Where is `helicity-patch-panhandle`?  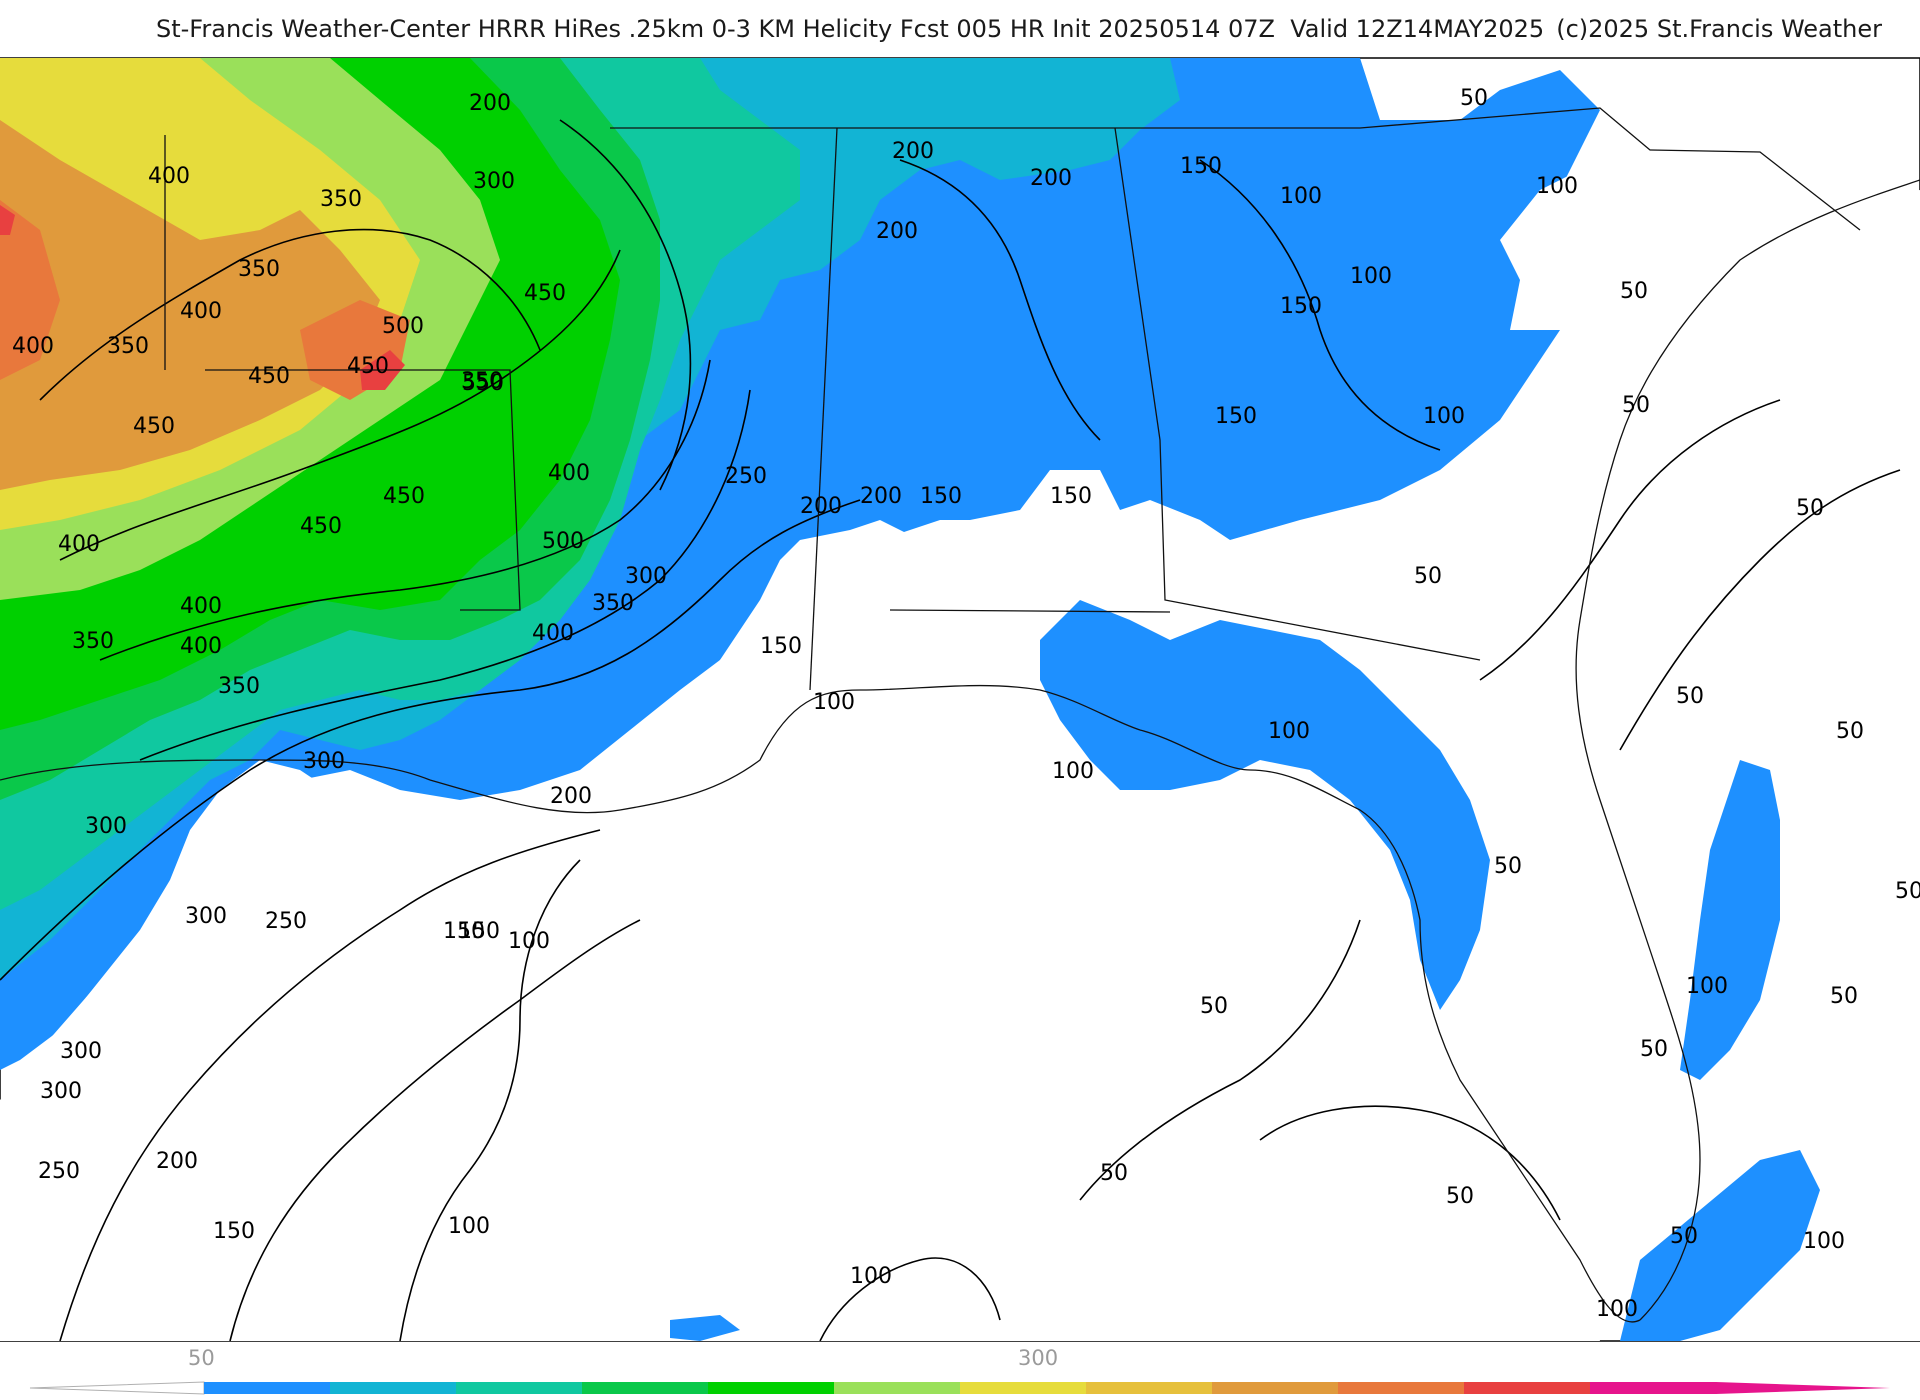
helicity-patch-panhandle is located at coordinates (1265, 805).